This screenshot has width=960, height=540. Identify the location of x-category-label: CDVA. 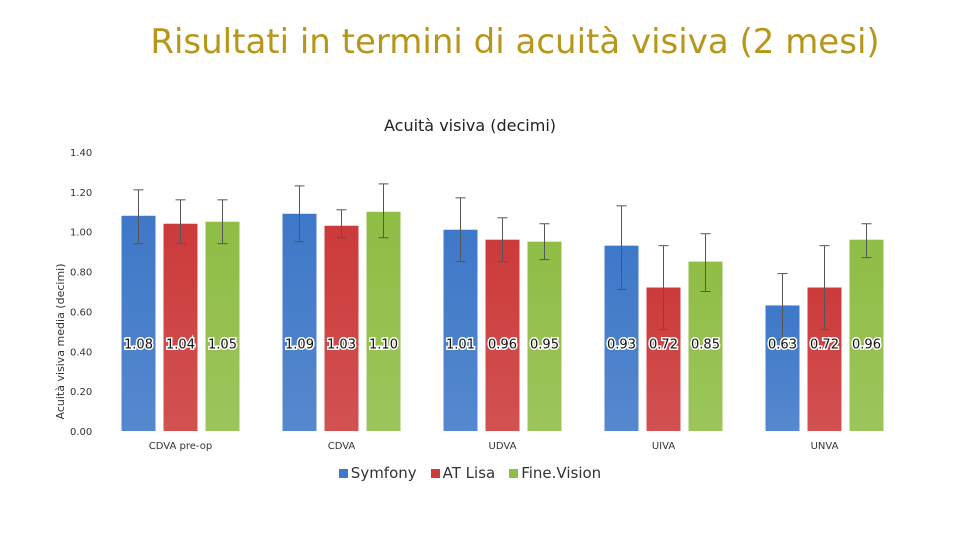
(342, 446).